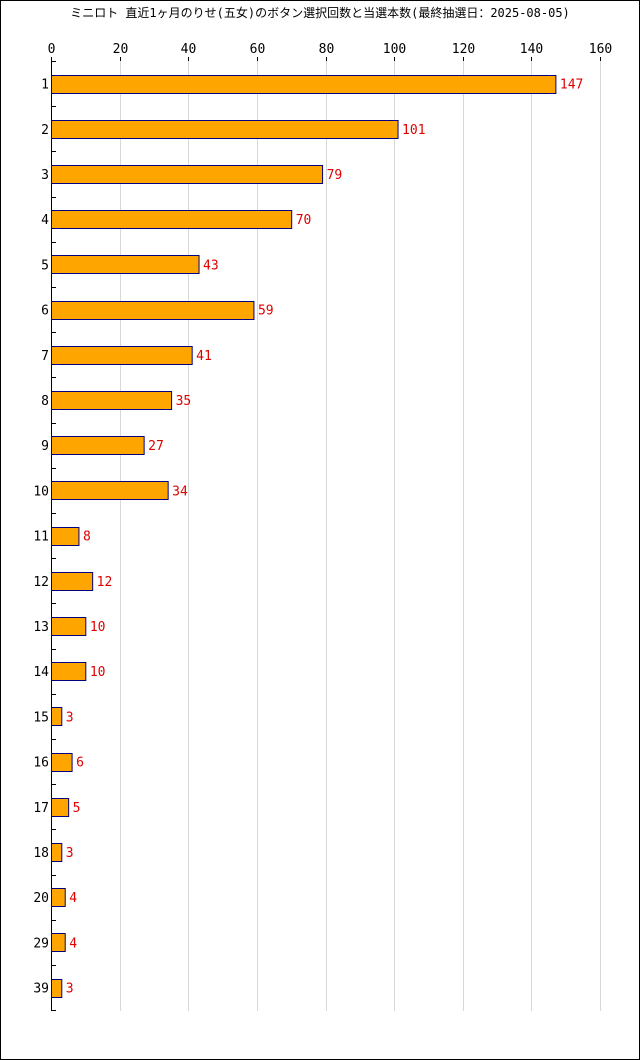 The width and height of the screenshot is (640, 1060). Describe the element at coordinates (77, 808) in the screenshot. I see `value-label: 5` at that location.